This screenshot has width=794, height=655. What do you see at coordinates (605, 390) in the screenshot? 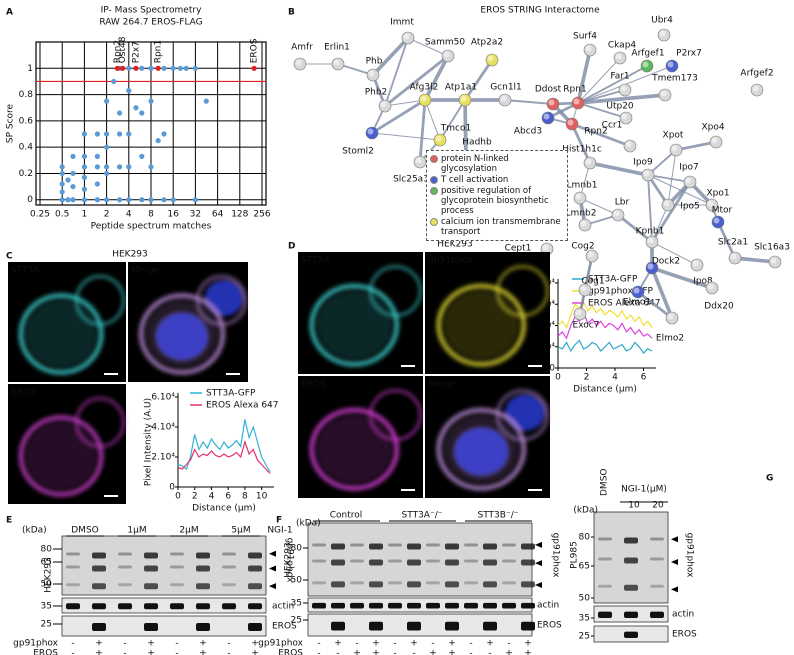
I see `x-axis-label: Distance (µm)` at bounding box center [605, 390].